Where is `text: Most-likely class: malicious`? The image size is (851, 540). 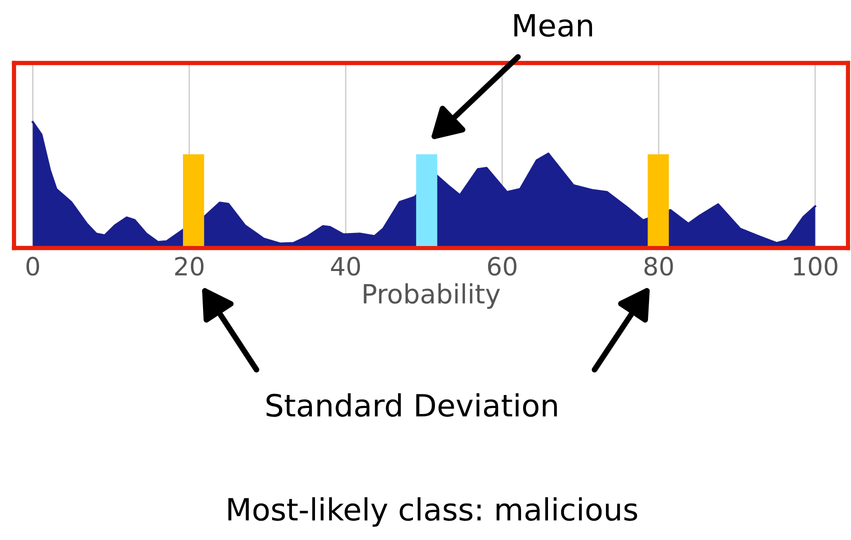 text: Most-likely class: malicious is located at coordinates (433, 512).